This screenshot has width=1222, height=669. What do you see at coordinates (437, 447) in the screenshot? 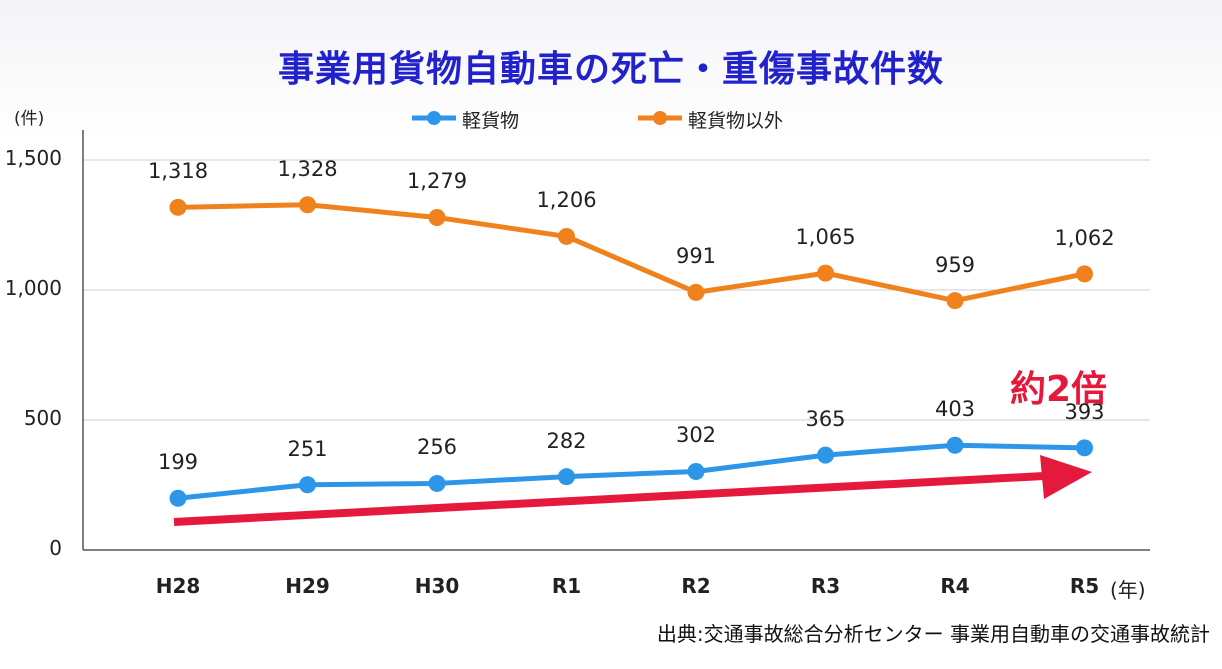
I see `data-label: 256` at bounding box center [437, 447].